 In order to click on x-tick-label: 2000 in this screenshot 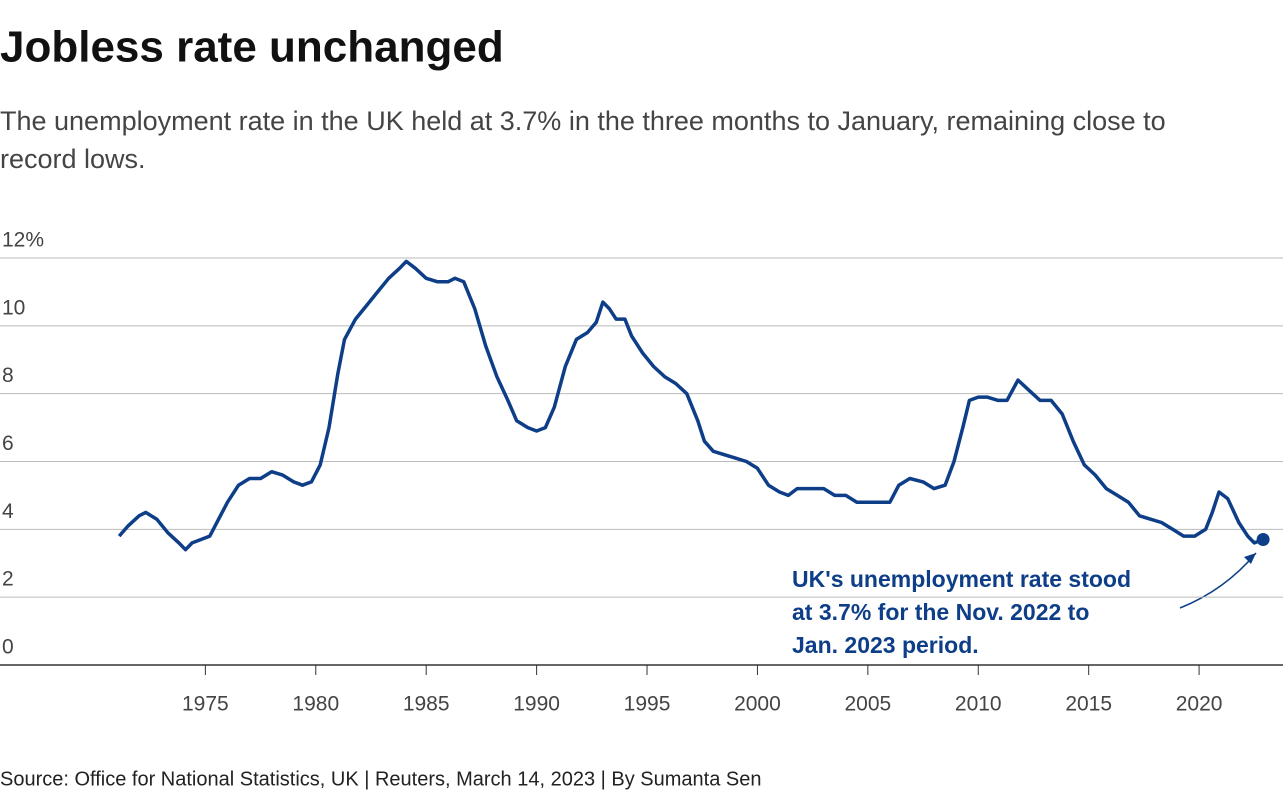, I will do `click(757, 704)`.